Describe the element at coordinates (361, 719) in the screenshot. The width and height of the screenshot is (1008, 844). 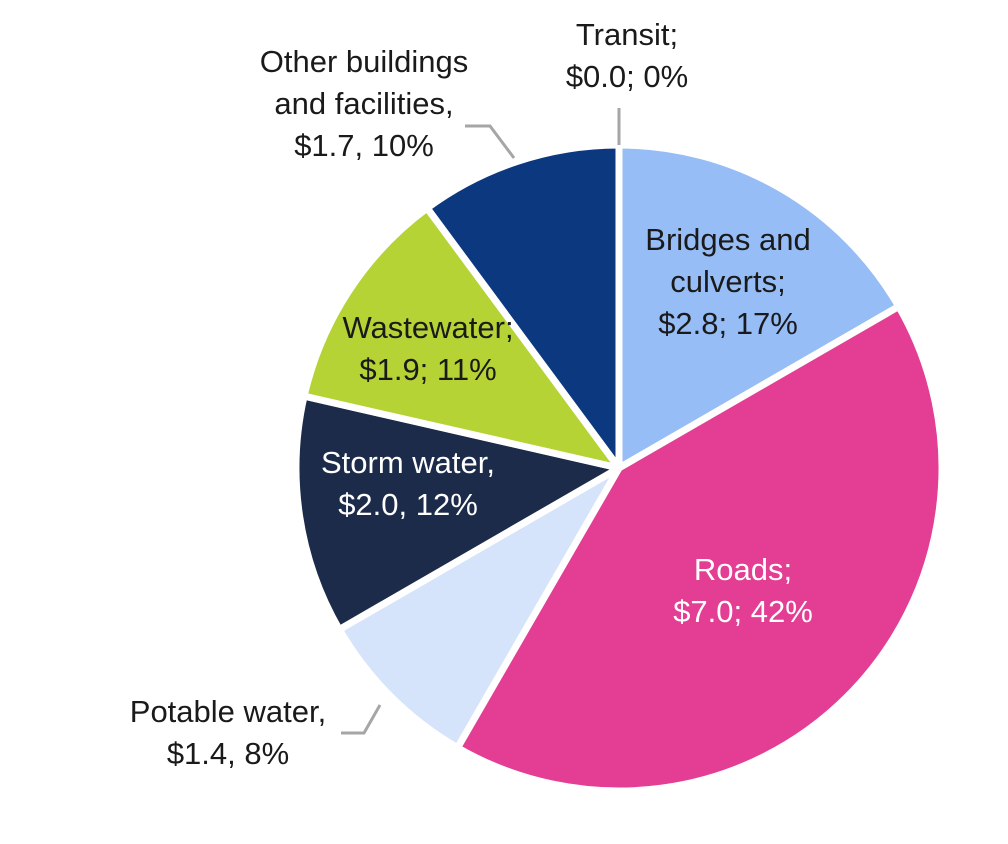
I see `leader-line-potable-water` at that location.